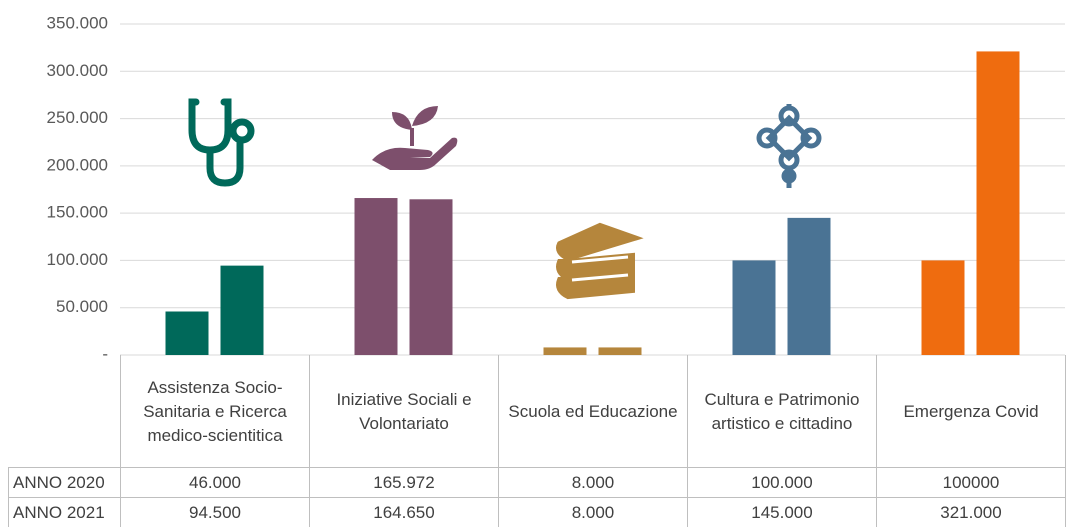 Image resolution: width=1066 pixels, height=527 pixels. I want to click on y-tick-label: -, so click(105, 353).